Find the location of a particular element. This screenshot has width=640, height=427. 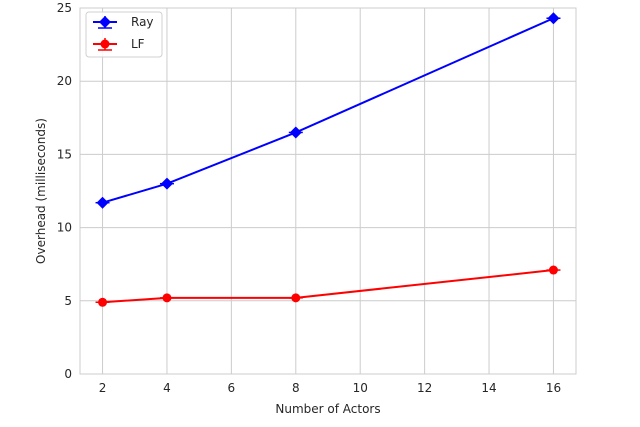

y-tick-label: 20 is located at coordinates (64, 81).